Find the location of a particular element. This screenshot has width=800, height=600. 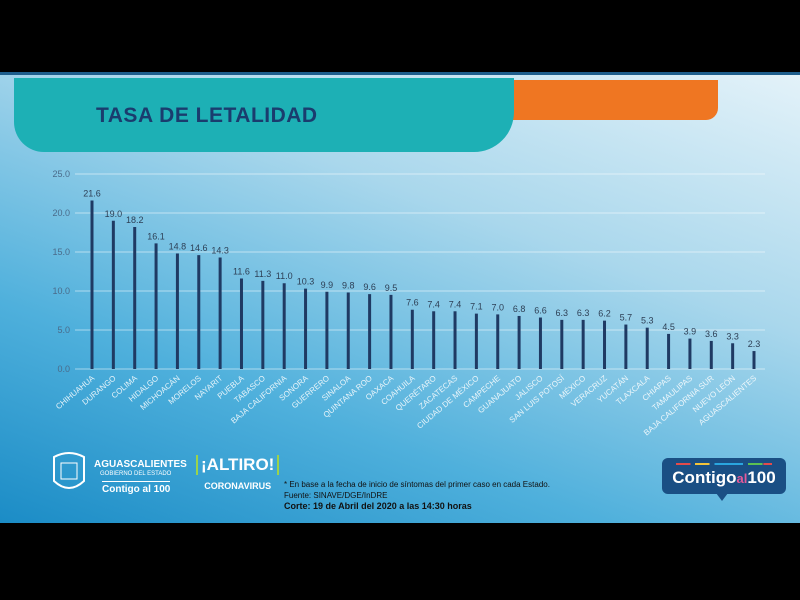

data-label: 14.8 is located at coordinates (178, 247).